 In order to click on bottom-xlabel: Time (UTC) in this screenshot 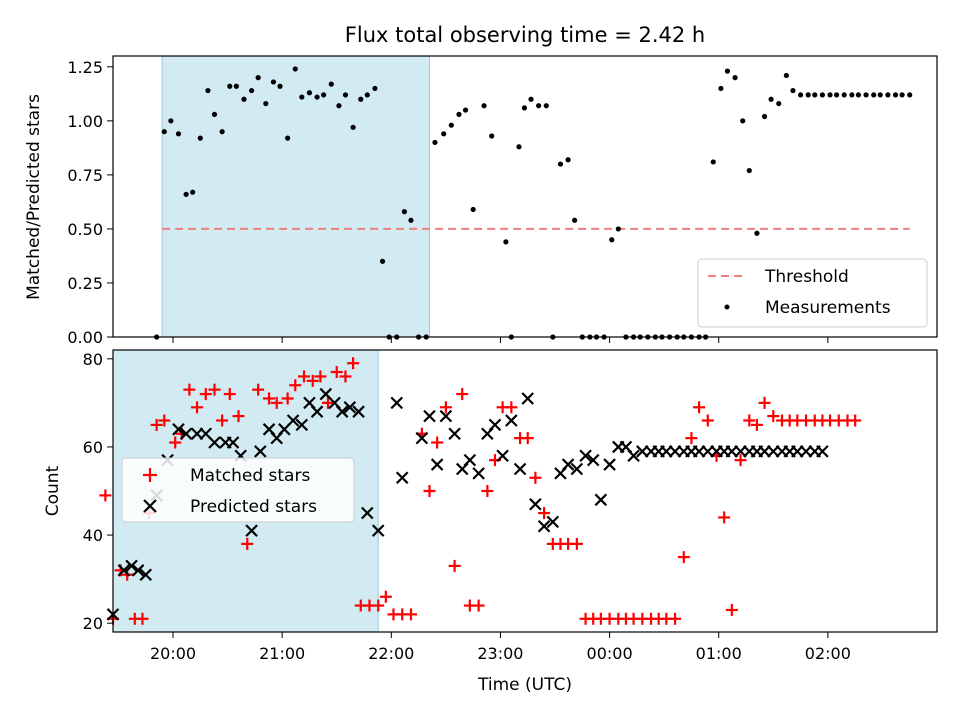, I will do `click(524, 685)`.